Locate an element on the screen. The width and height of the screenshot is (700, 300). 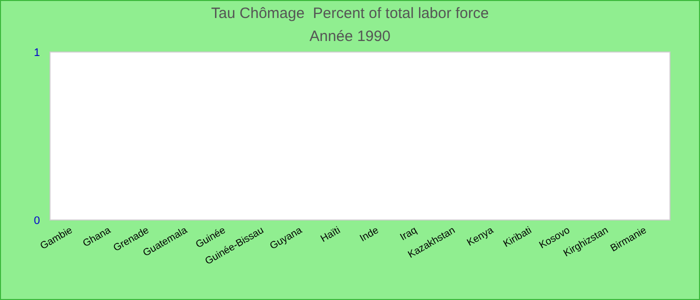
y-tick-label: 1 is located at coordinates (37, 53).